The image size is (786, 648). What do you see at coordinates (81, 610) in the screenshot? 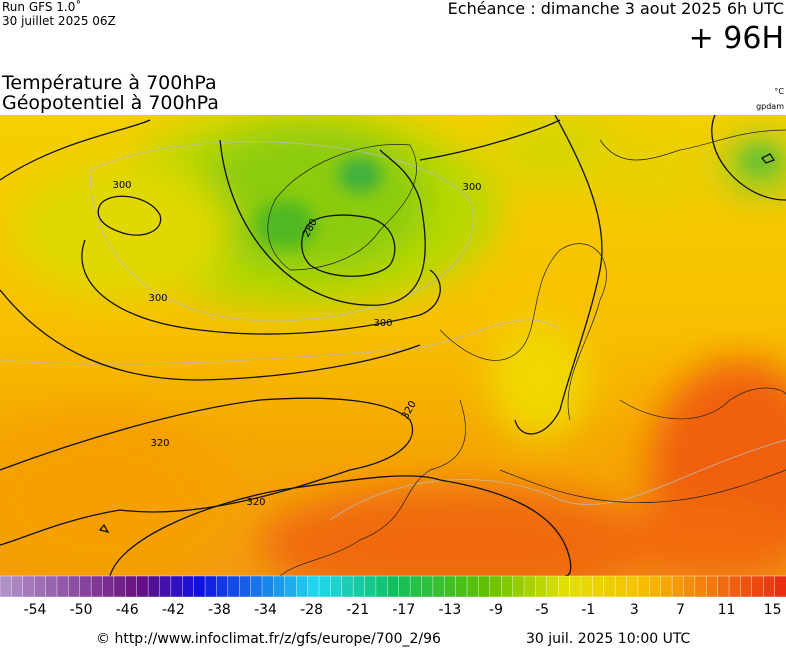
I see `colorbar-label: -50` at bounding box center [81, 610].